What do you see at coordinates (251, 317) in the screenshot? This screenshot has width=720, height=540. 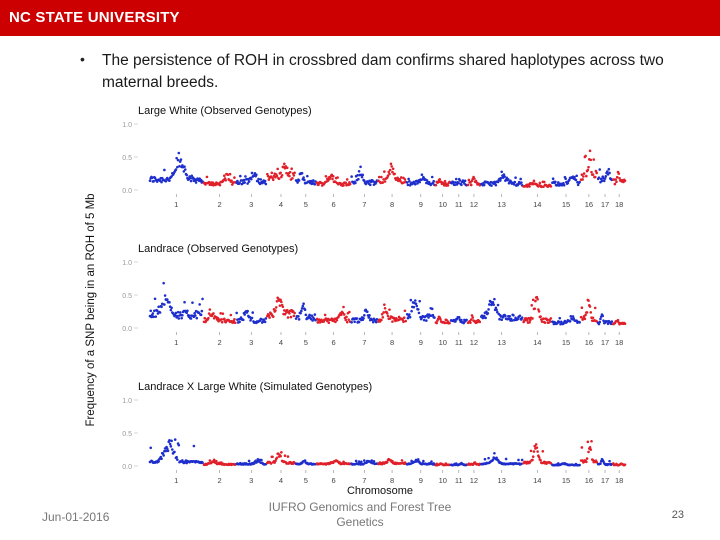 I see `chromosome-3-points` at bounding box center [251, 317].